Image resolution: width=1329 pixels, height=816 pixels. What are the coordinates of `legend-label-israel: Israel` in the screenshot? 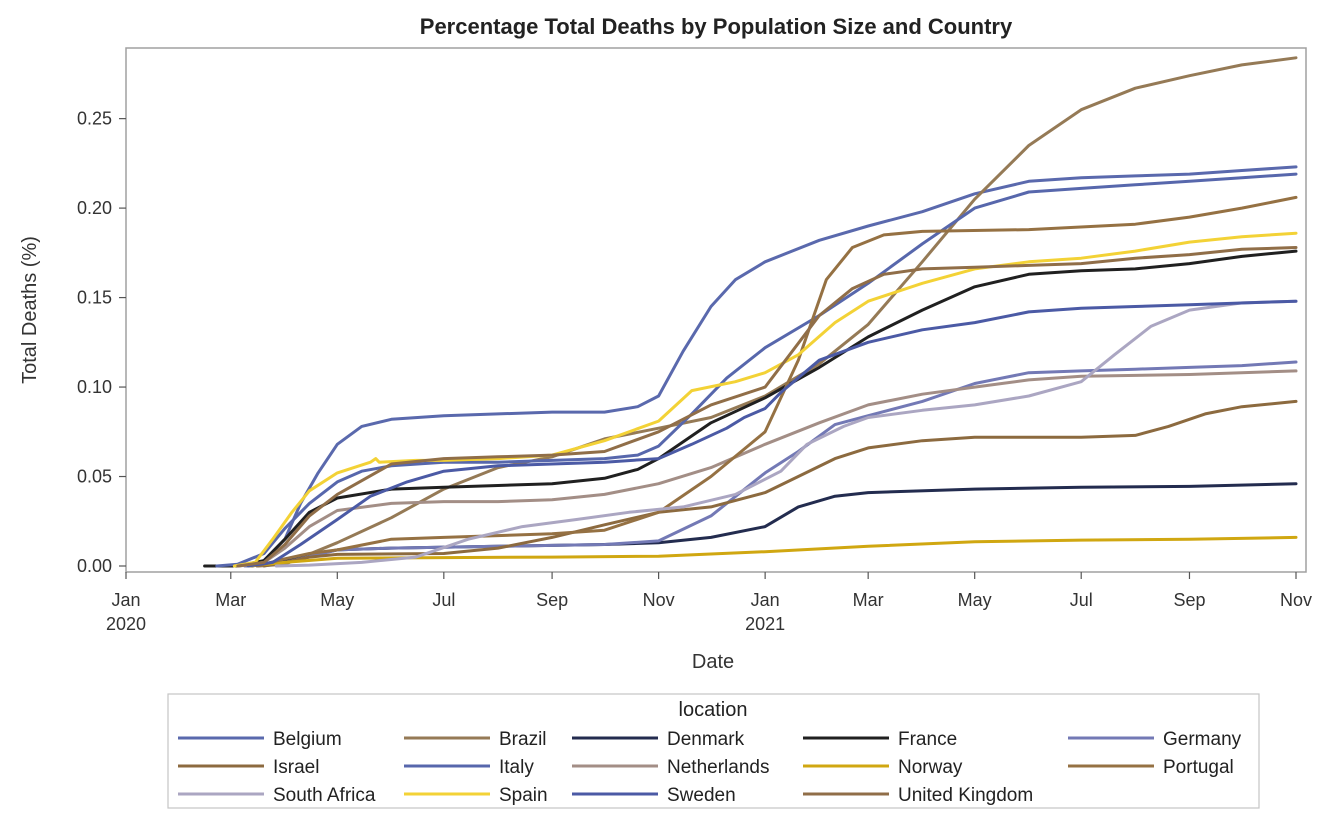 It's located at (296, 767).